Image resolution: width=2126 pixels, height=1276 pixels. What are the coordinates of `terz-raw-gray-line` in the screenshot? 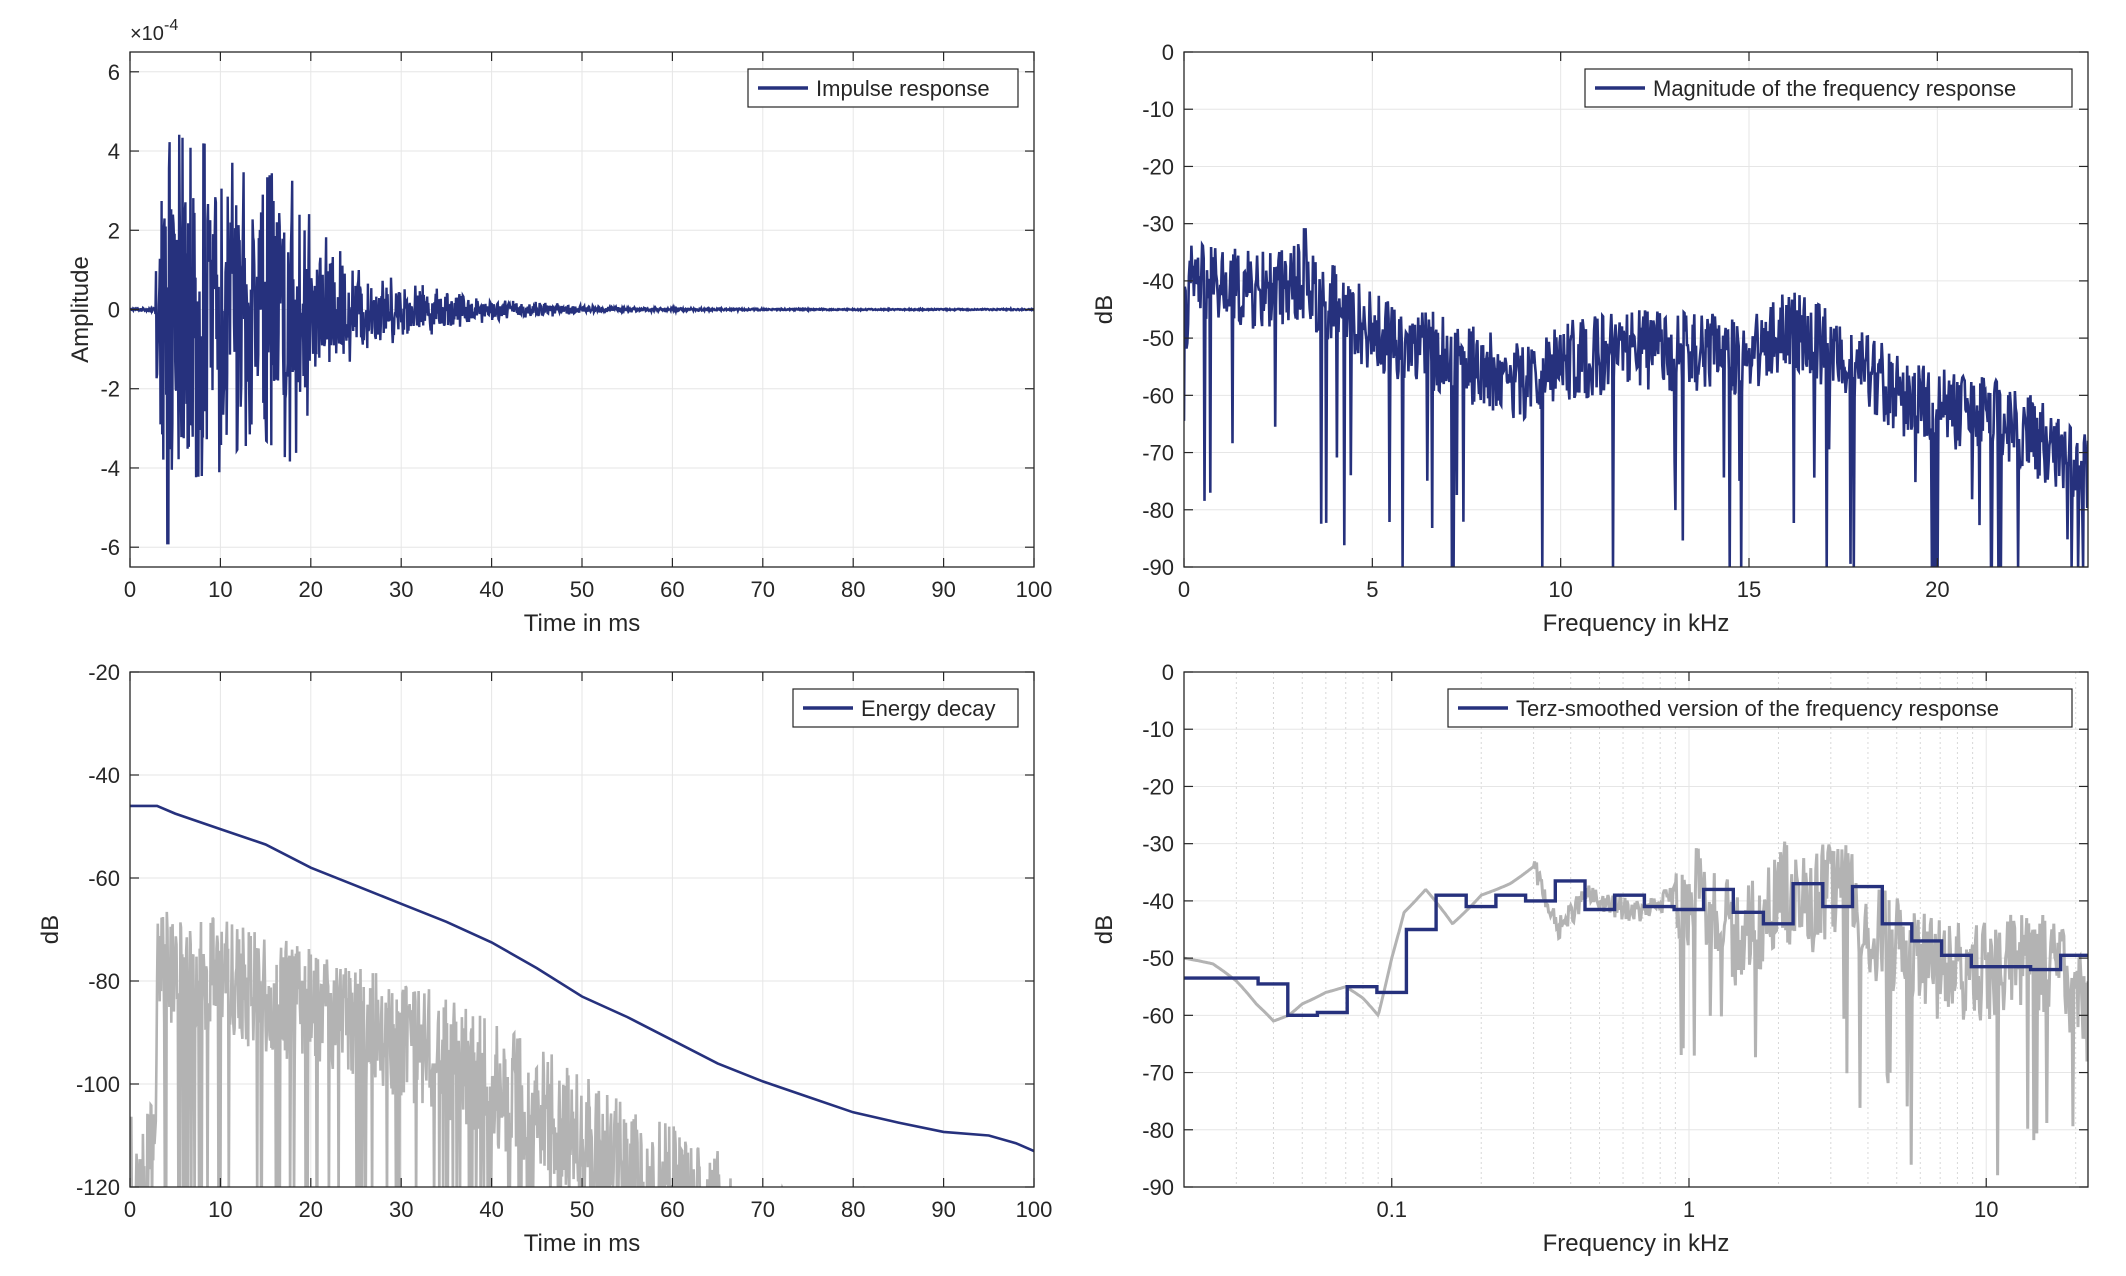 It's located at (1636, 1008).